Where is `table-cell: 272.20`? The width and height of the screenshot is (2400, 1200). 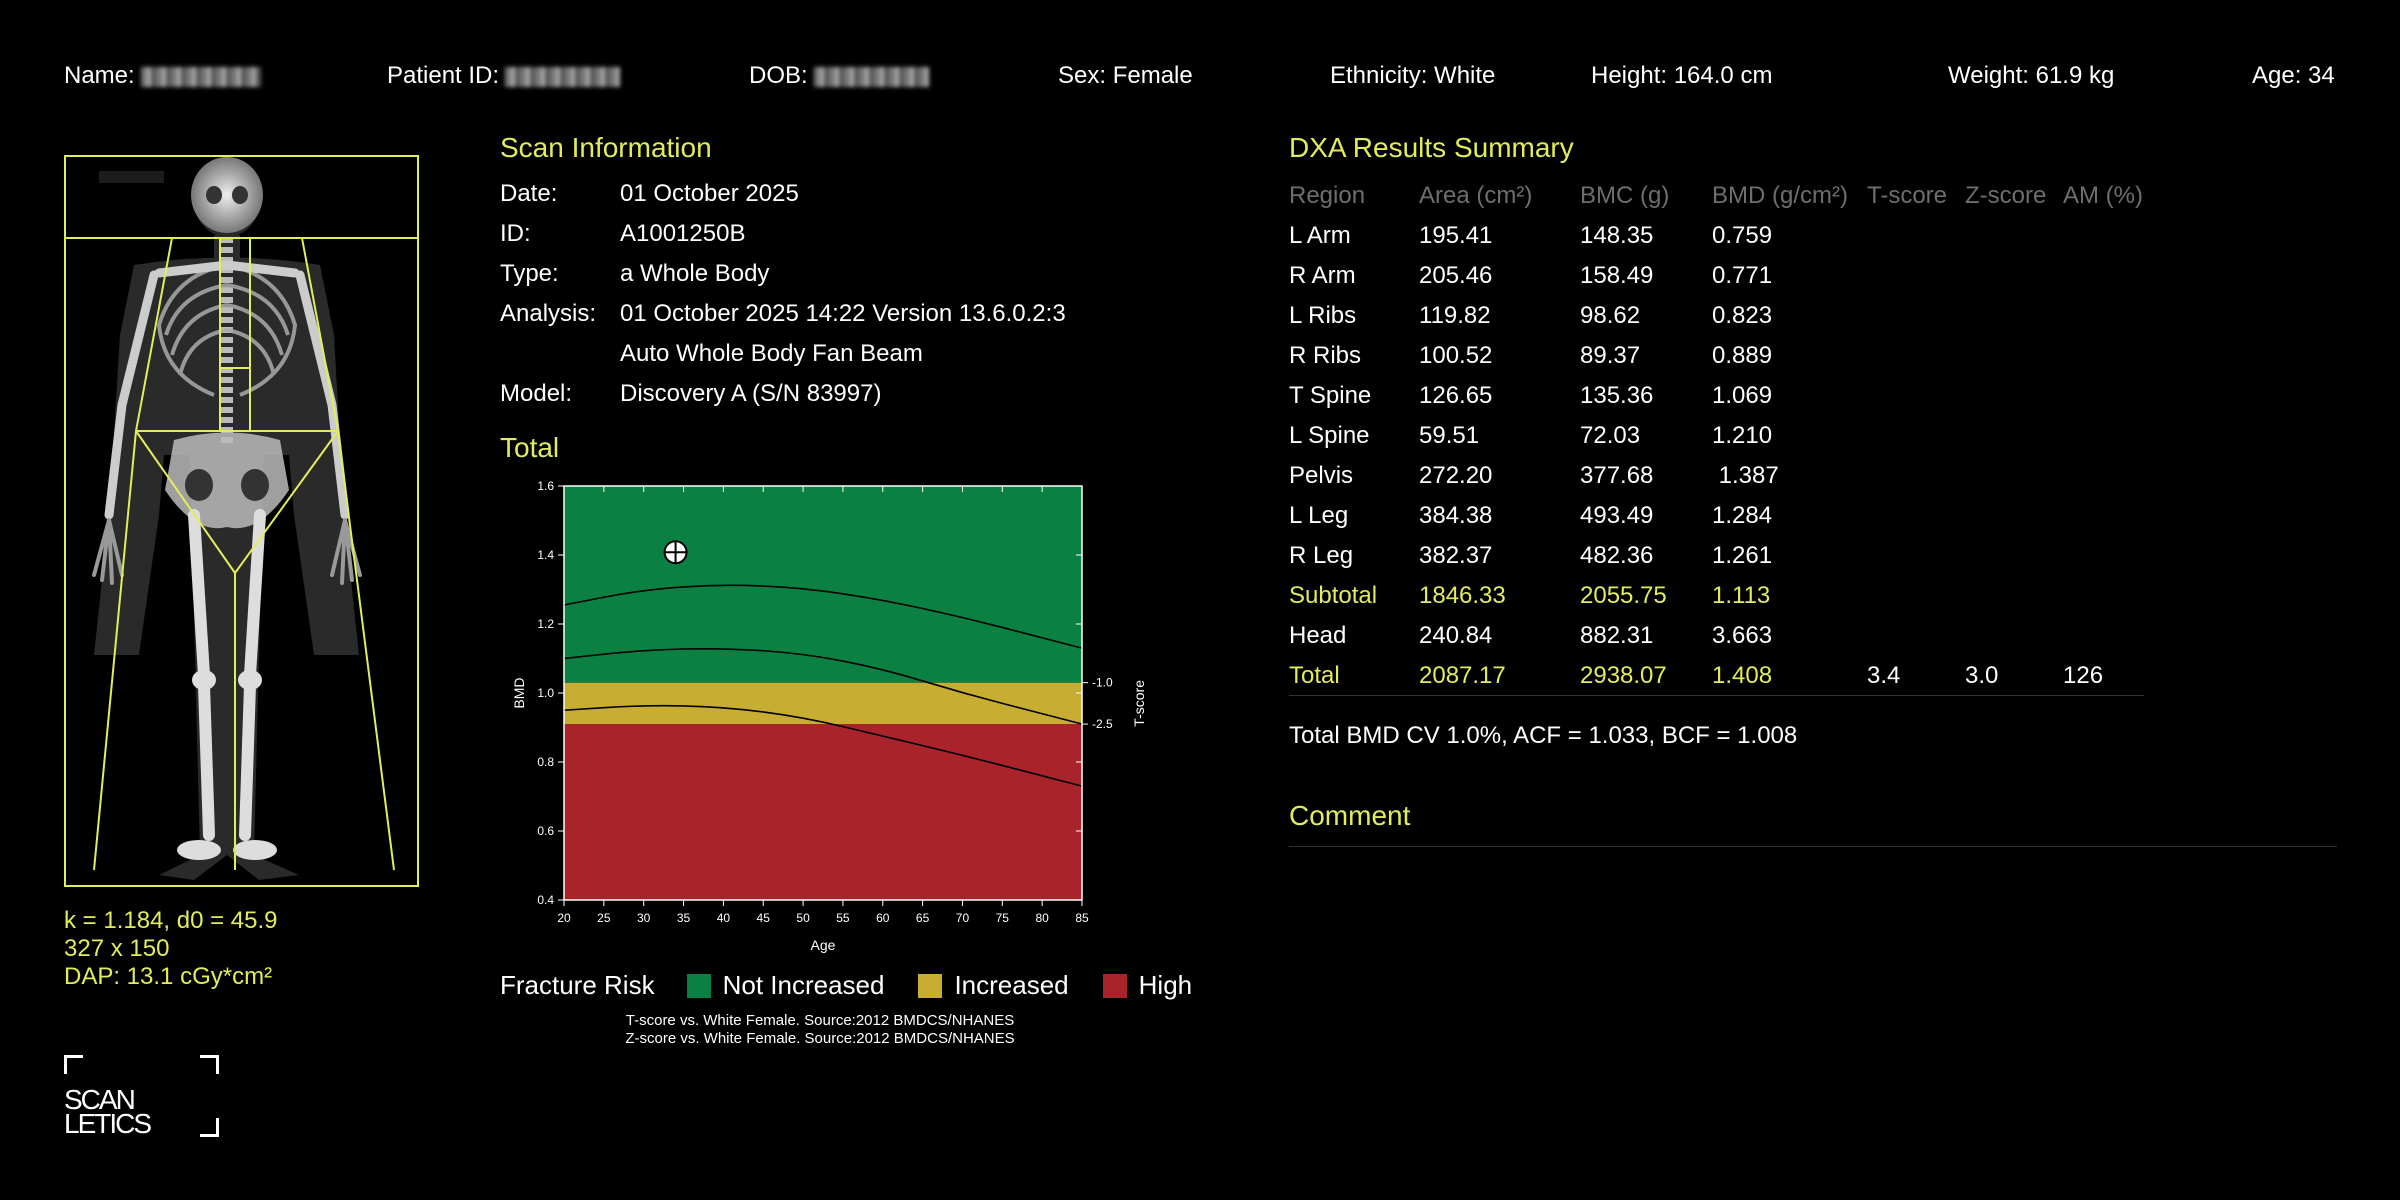 table-cell: 272.20 is located at coordinates (1456, 475).